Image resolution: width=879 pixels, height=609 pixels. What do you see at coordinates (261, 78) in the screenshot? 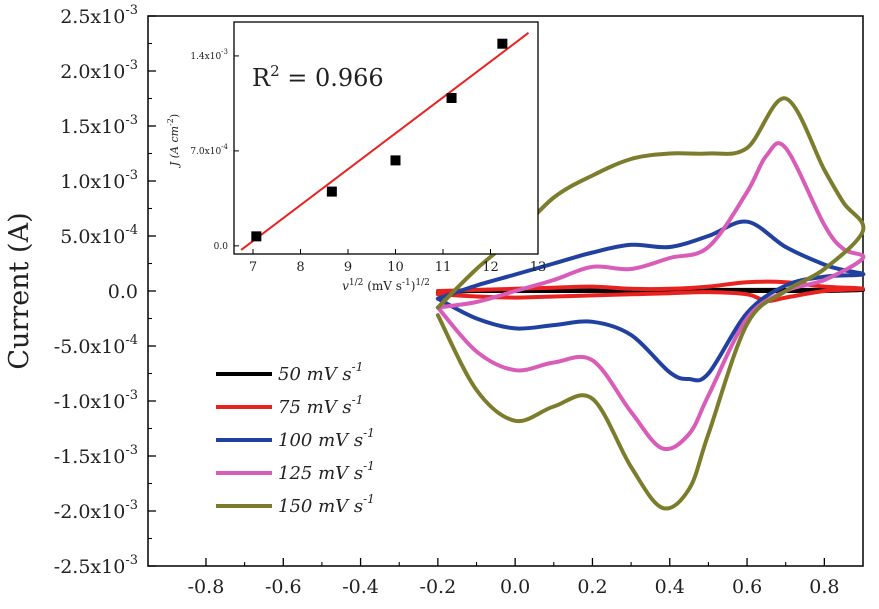
I see `r2-base: R` at bounding box center [261, 78].